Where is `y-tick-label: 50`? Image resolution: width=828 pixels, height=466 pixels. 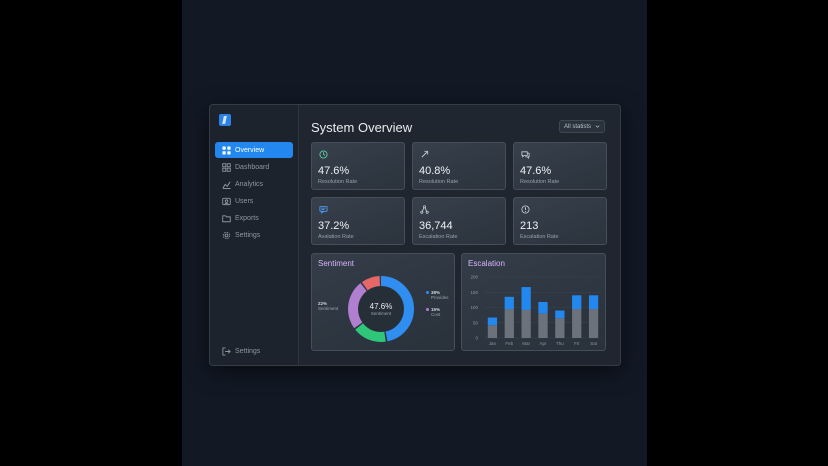 y-tick-label: 50 is located at coordinates (476, 322).